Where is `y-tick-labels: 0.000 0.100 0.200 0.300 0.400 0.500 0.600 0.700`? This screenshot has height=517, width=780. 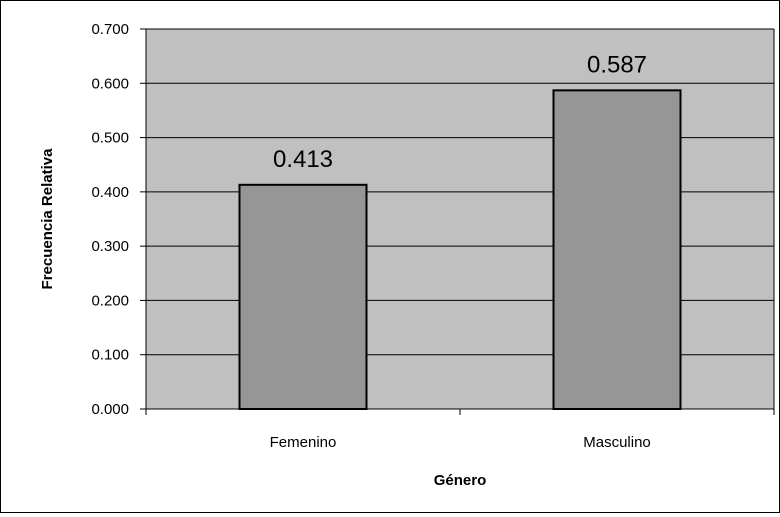
y-tick-labels: 0.000 0.100 0.200 0.300 0.400 0.500 0.600 0.700 is located at coordinates (110, 219).